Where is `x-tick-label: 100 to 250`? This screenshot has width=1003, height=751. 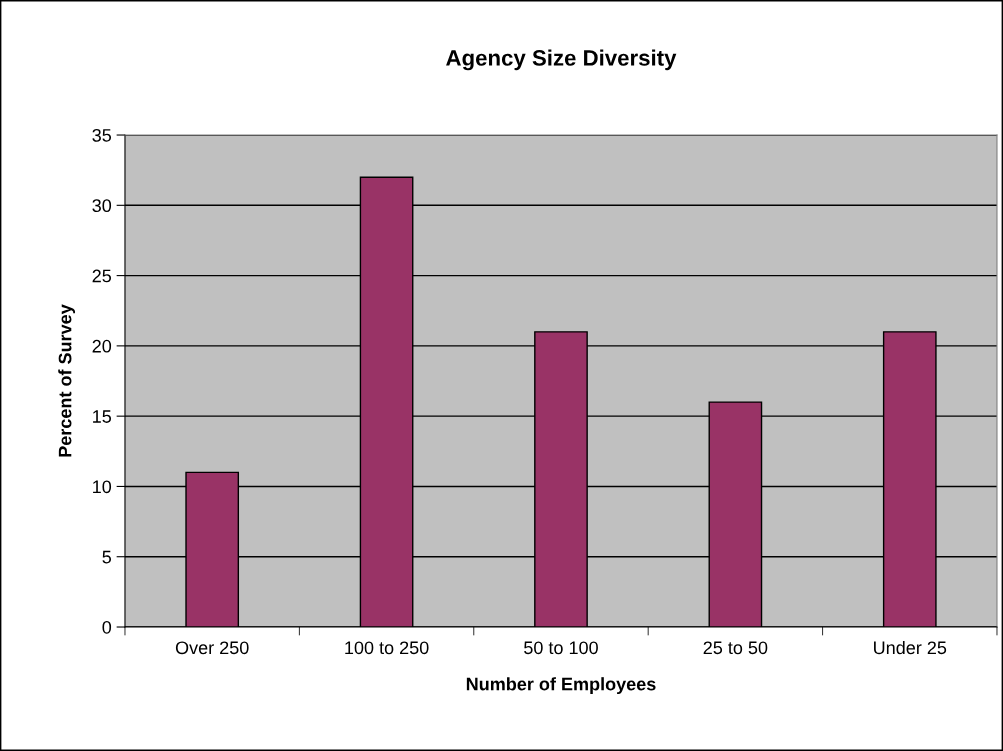 x-tick-label: 100 to 250 is located at coordinates (387, 648).